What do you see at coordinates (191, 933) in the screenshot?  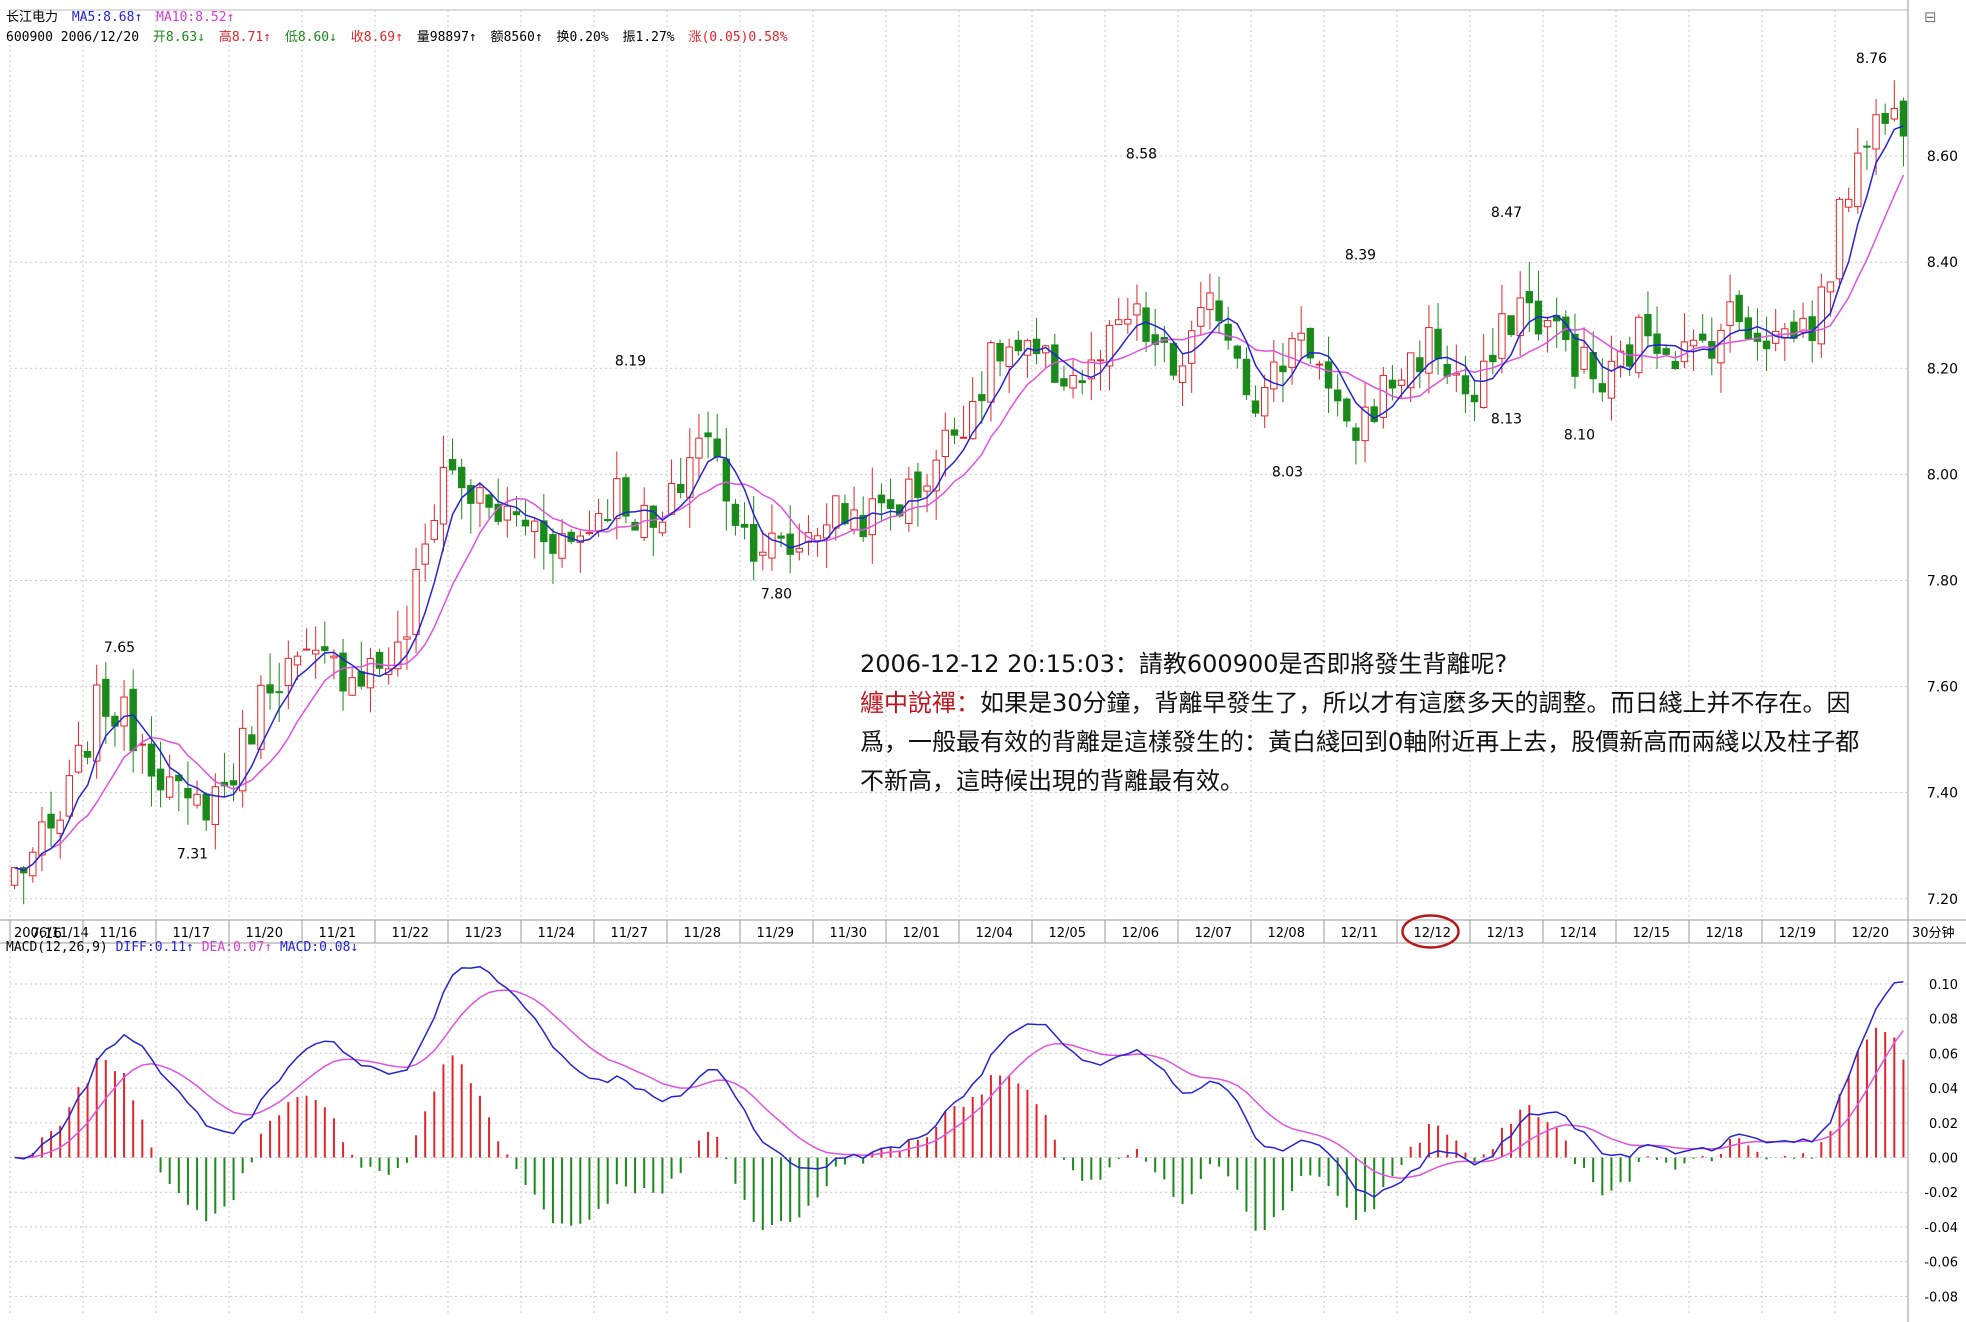 I see `date-tick-label: 11/17` at bounding box center [191, 933].